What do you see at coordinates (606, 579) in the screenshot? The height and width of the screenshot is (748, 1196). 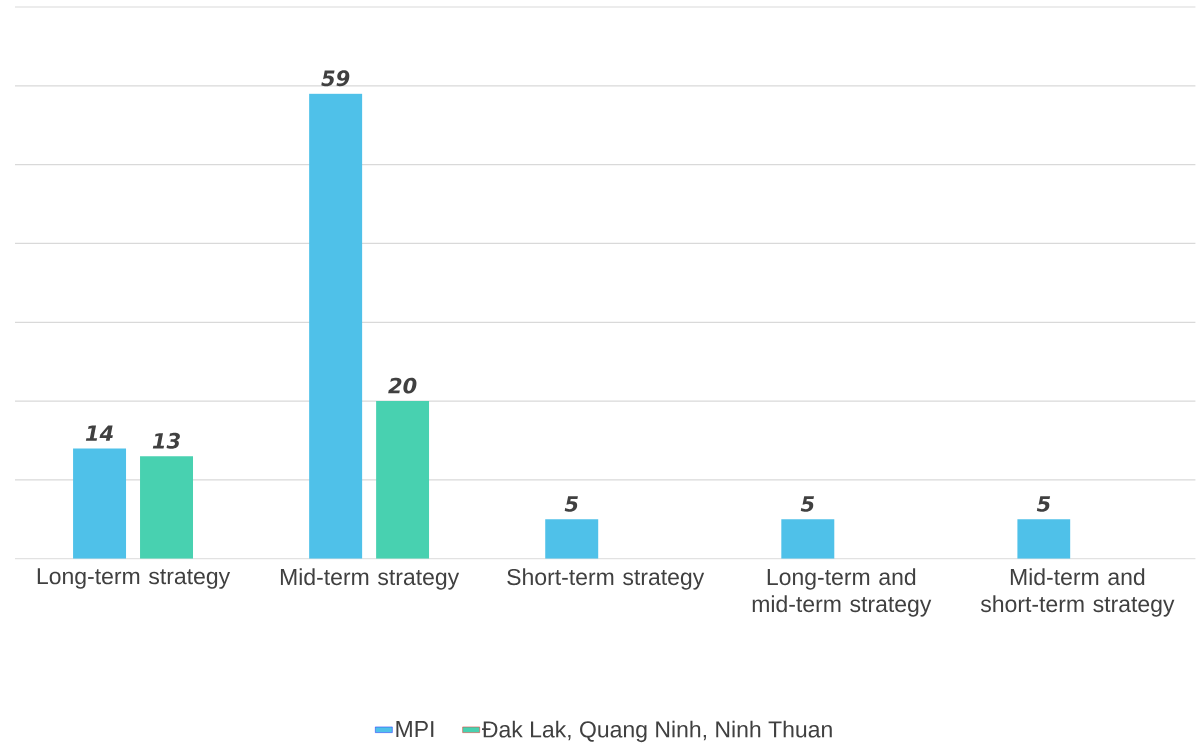 I see `x-tick-label: Short-term strategy` at bounding box center [606, 579].